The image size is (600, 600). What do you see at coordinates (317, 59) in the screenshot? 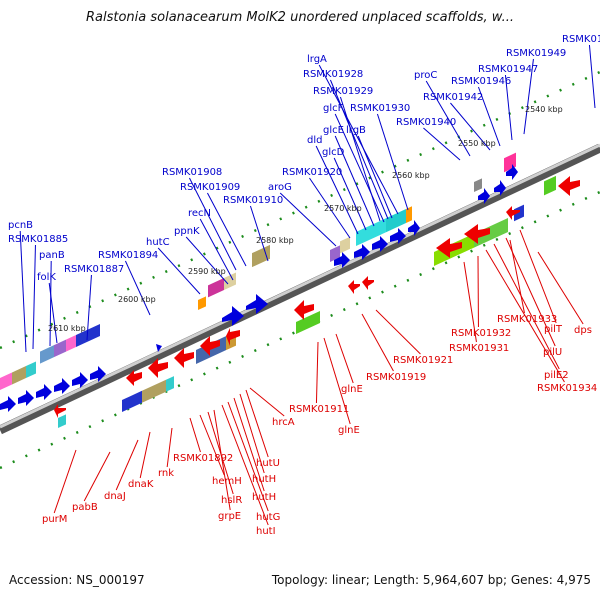
I see `gene-label-forward: lrgA` at bounding box center [317, 59].